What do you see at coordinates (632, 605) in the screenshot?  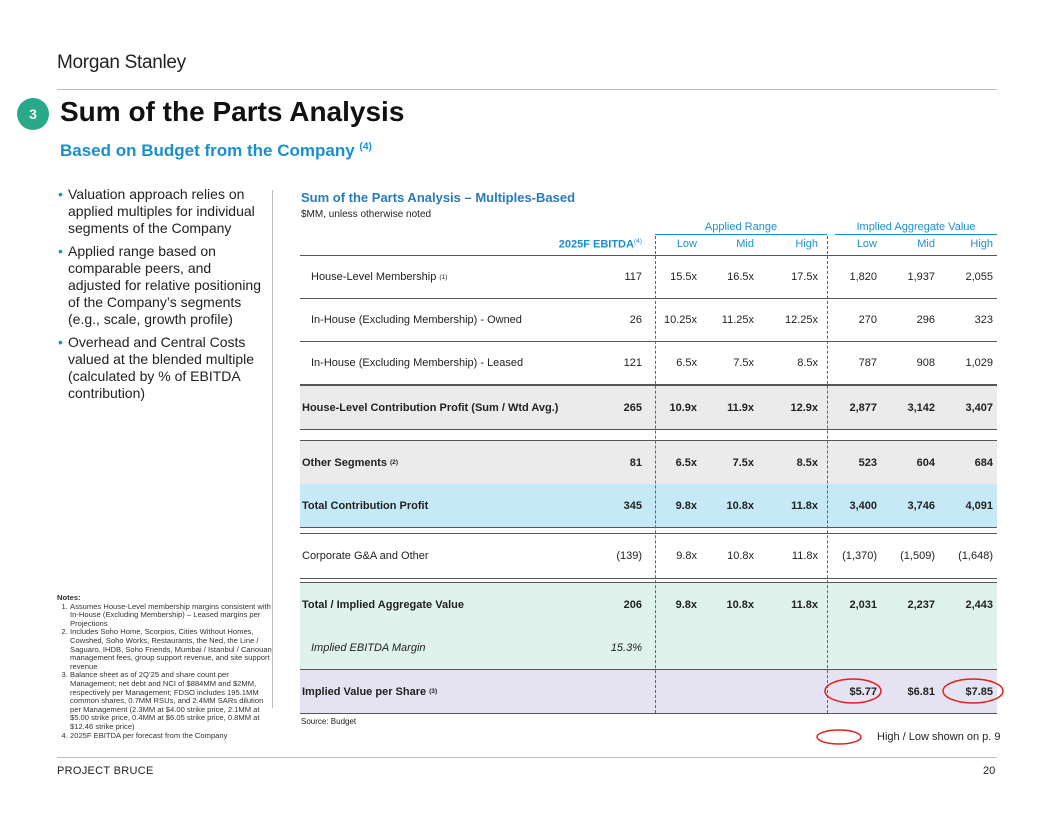 I see `cell: 206` at bounding box center [632, 605].